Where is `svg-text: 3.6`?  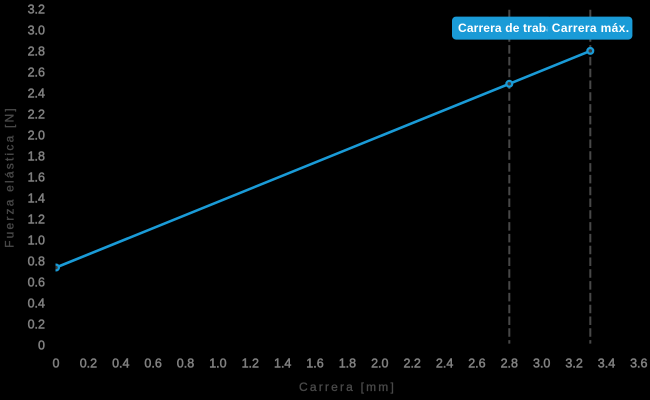
svg-text: 3.6 is located at coordinates (638, 364).